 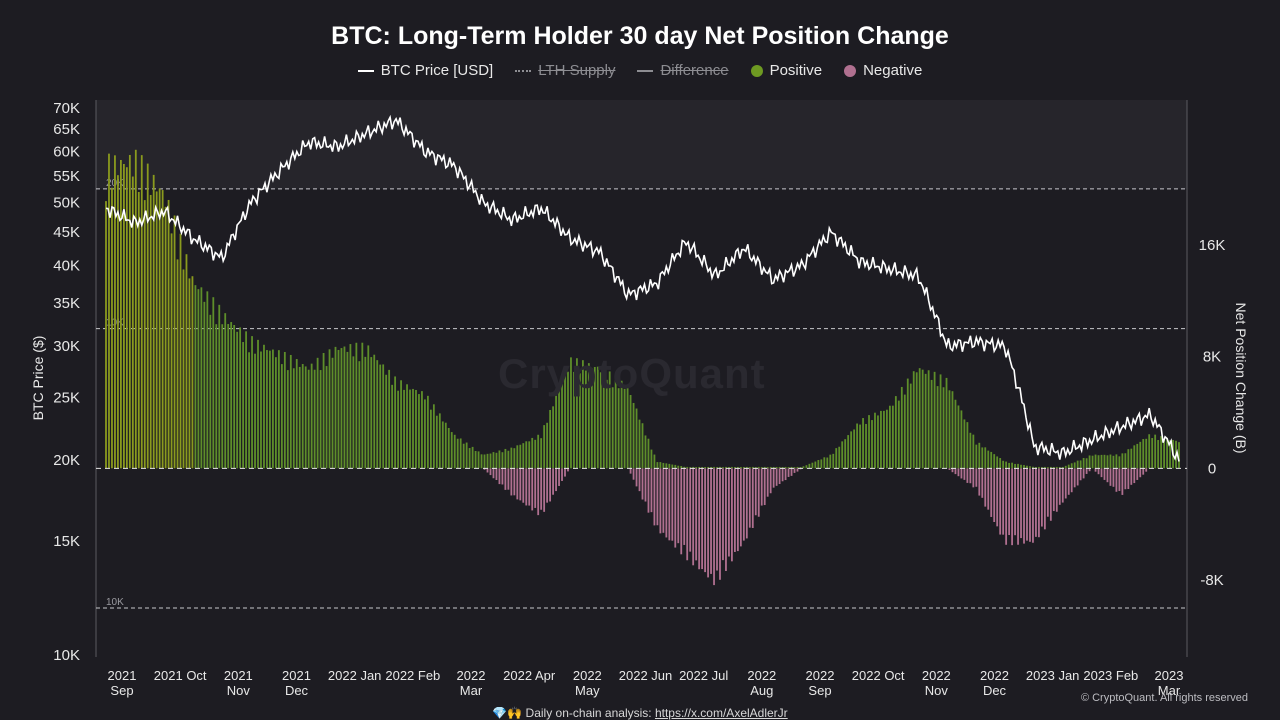 What do you see at coordinates (883, 70) in the screenshot?
I see `legend-item-negative: Negative` at bounding box center [883, 70].